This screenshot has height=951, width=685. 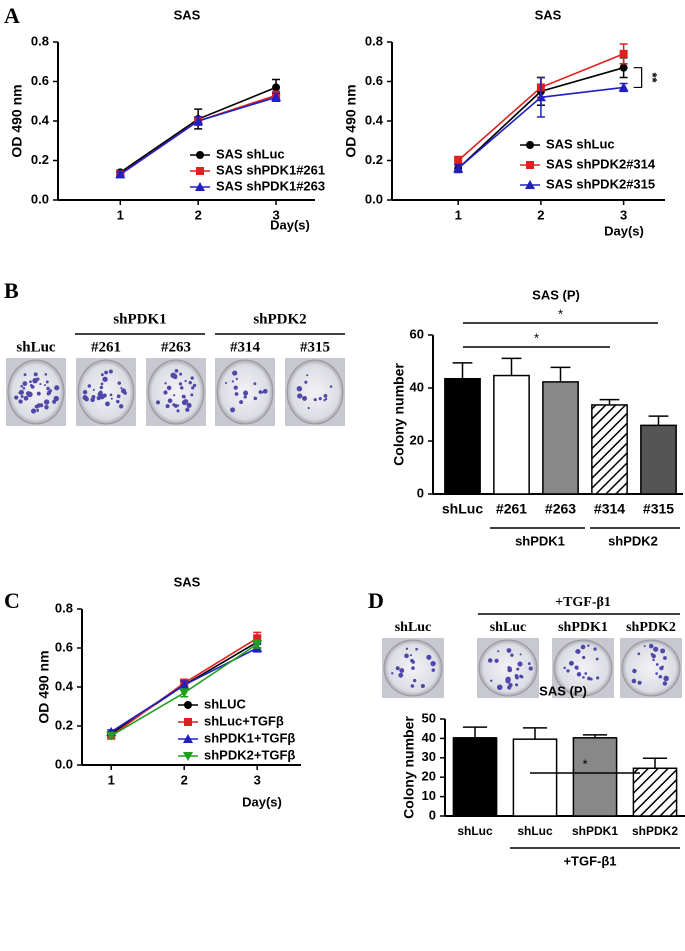 What do you see at coordinates (429, 795) in the screenshot?
I see `y-tick-label: 10` at bounding box center [429, 795].